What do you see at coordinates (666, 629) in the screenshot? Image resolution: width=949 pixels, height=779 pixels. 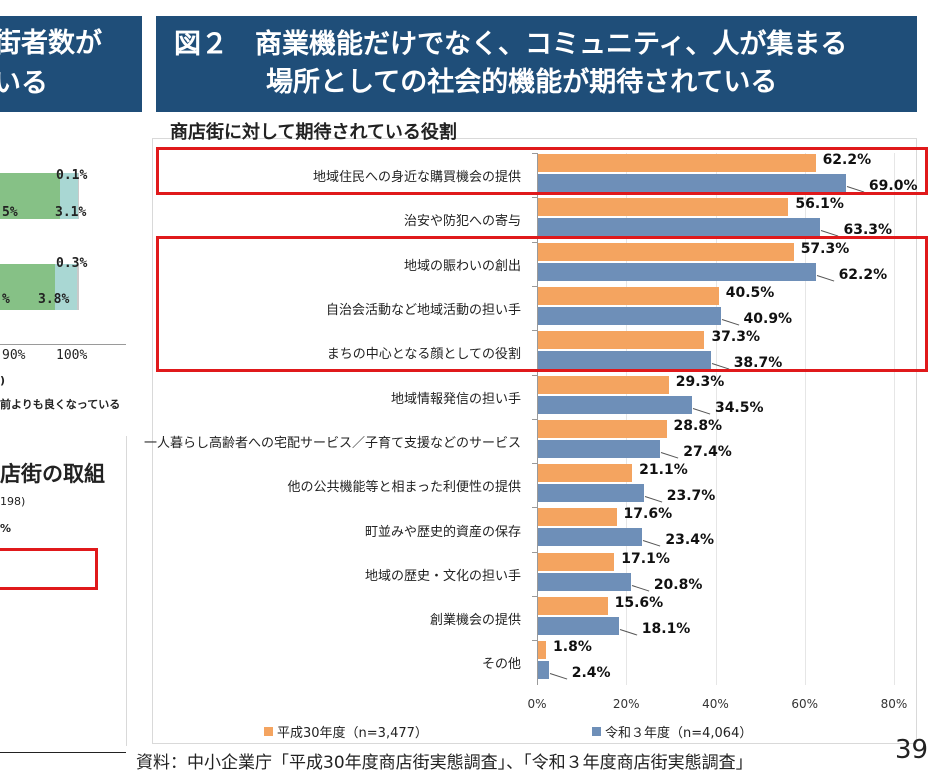 I see `data-label-r3: 18.1%` at bounding box center [666, 629].